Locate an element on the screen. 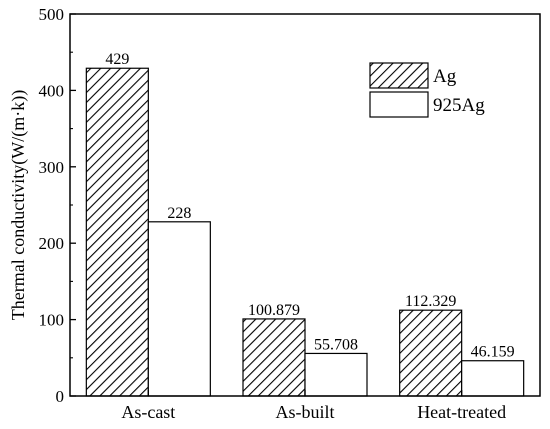 The height and width of the screenshot is (429, 550). bar-value-label: 228 is located at coordinates (179, 213).